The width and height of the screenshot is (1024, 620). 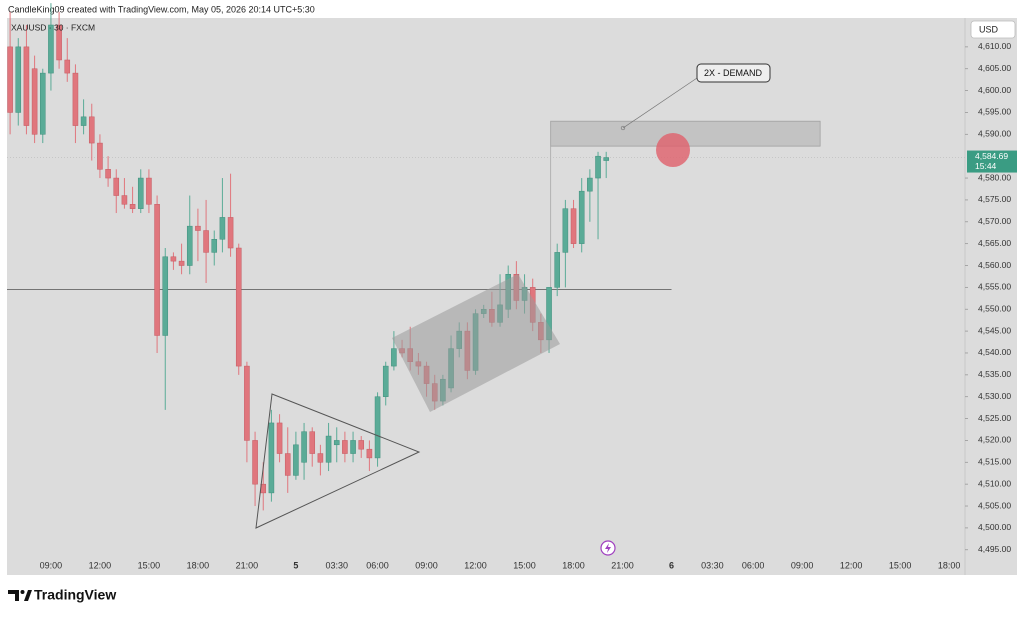 What do you see at coordinates (994, 527) in the screenshot?
I see `y-tick-label: 4,500.00` at bounding box center [994, 527].